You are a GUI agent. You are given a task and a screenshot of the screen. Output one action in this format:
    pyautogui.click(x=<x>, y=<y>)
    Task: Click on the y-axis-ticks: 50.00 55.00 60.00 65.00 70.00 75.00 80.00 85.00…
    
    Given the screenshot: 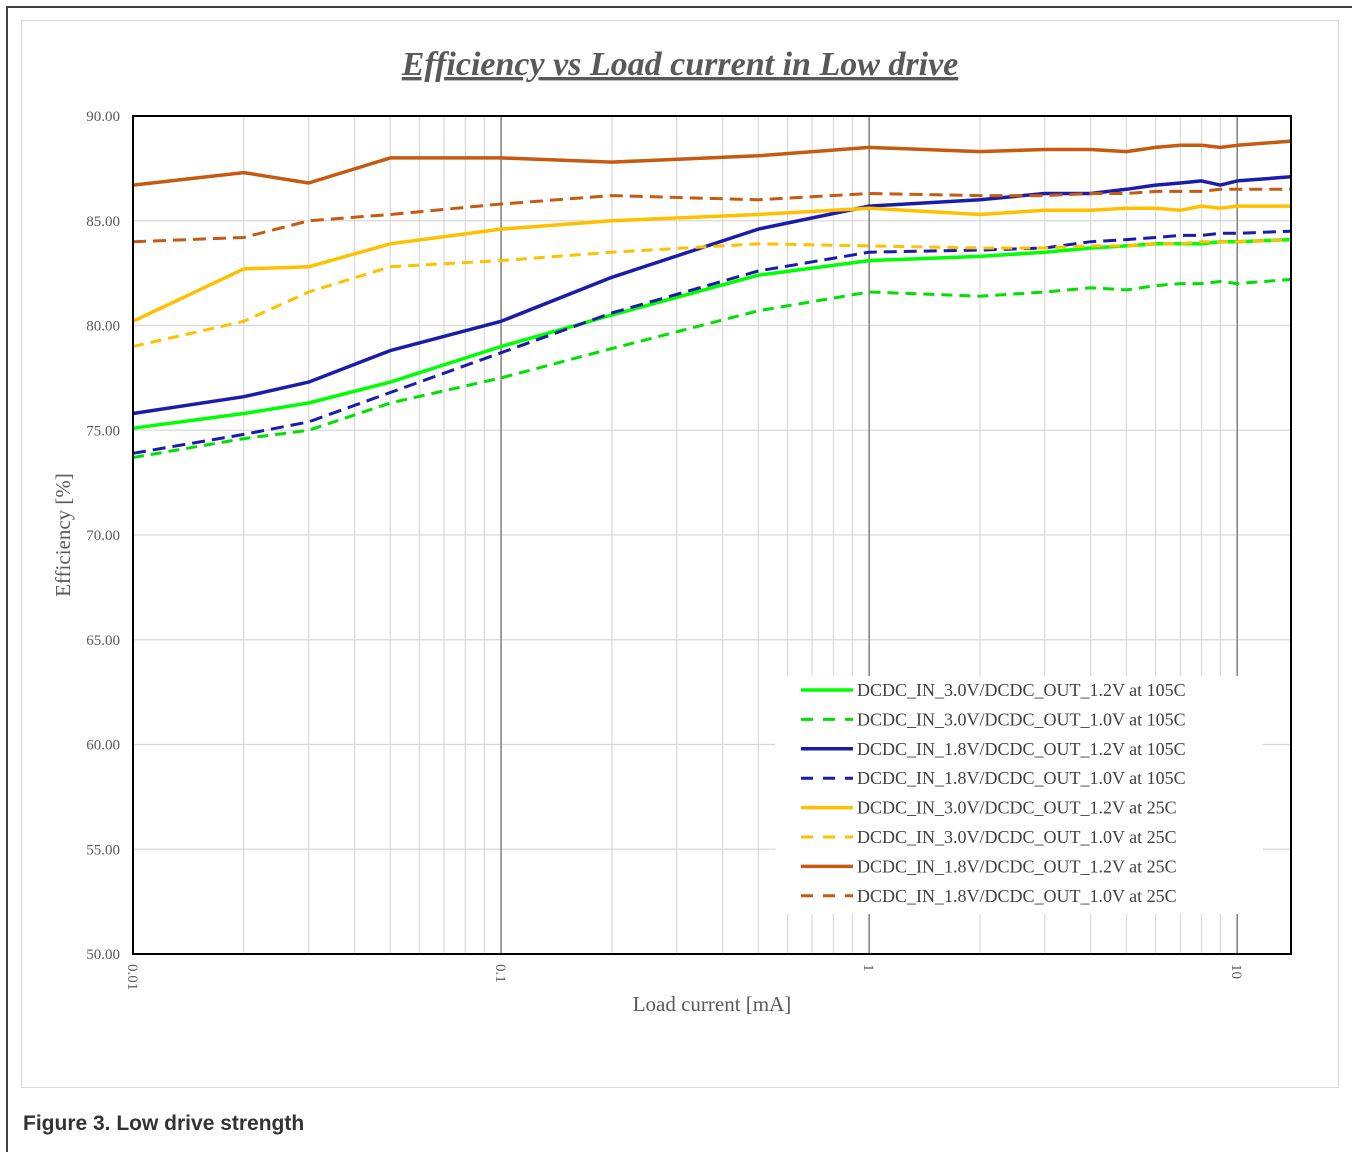 What is the action you would take?
    pyautogui.click(x=103, y=536)
    